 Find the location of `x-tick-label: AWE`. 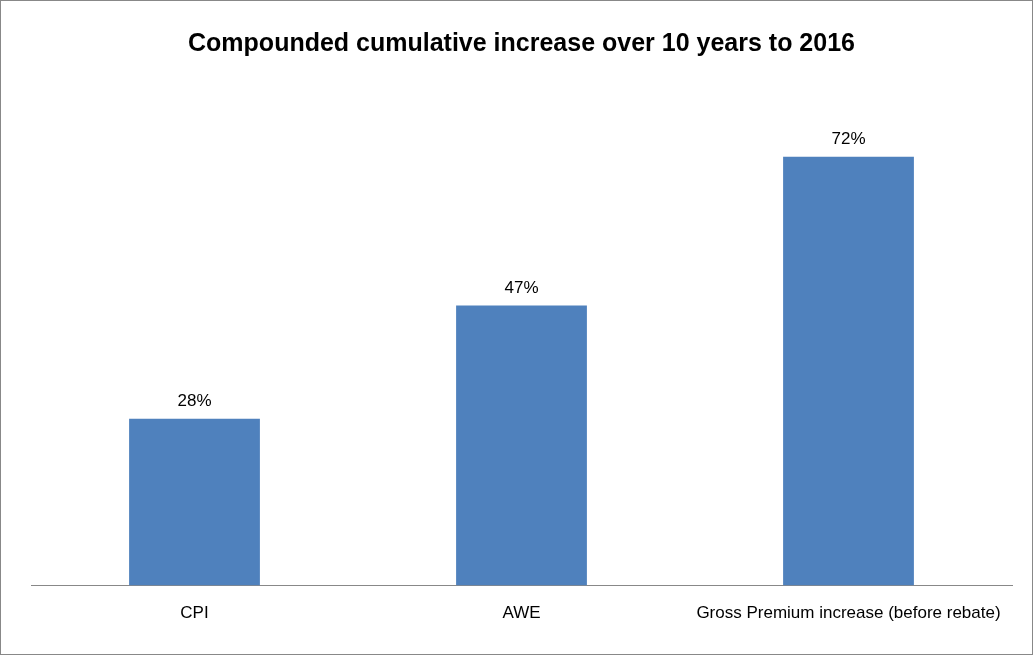

x-tick-label: AWE is located at coordinates (521, 613).